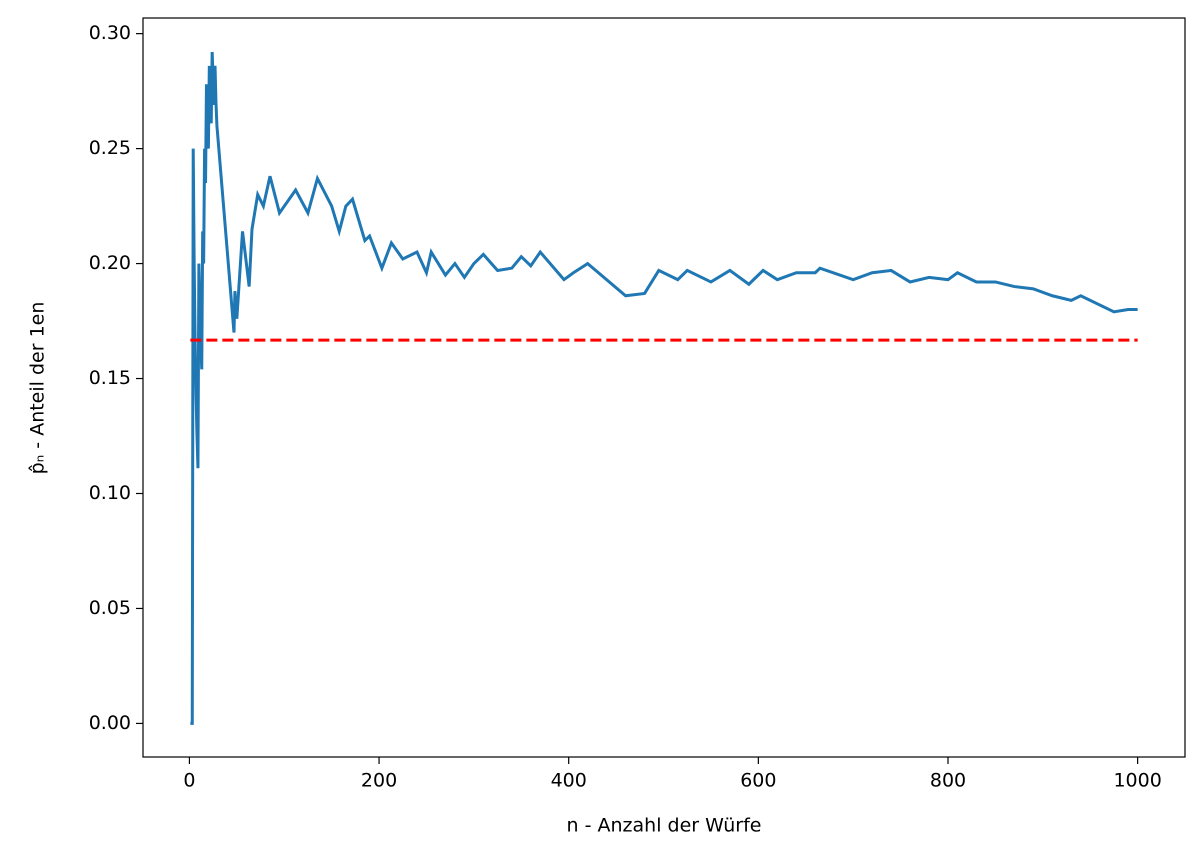 The height and width of the screenshot is (862, 1204). I want to click on y-tick-label: 0.25, so click(110, 148).